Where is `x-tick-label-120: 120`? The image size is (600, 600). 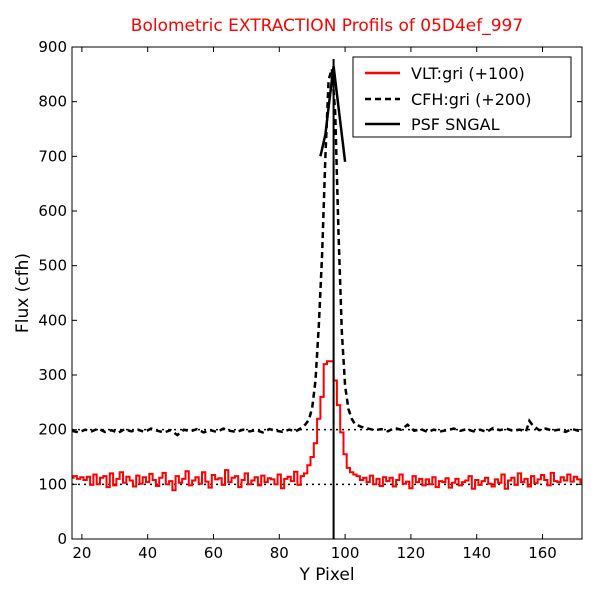 x-tick-label-120: 120 is located at coordinates (411, 553).